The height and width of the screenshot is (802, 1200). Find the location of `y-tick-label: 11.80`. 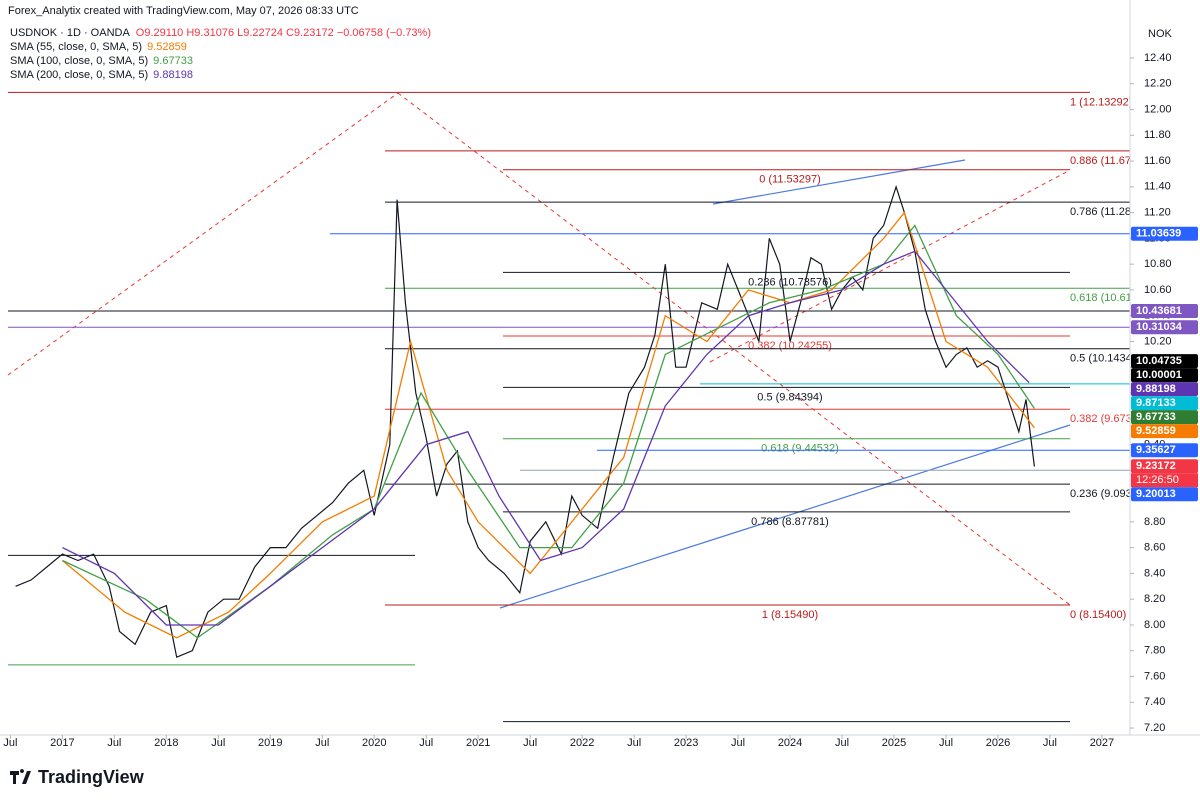

y-tick-label: 11.80 is located at coordinates (1157, 135).